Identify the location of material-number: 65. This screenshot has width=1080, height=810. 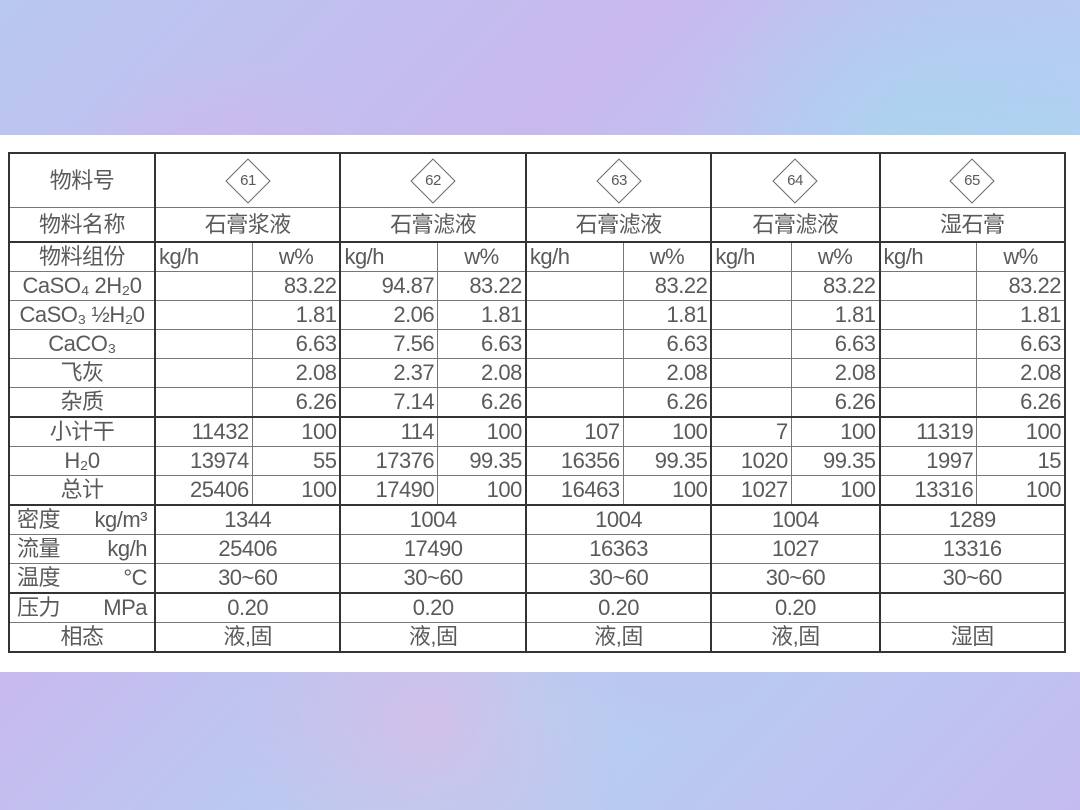
(972, 180).